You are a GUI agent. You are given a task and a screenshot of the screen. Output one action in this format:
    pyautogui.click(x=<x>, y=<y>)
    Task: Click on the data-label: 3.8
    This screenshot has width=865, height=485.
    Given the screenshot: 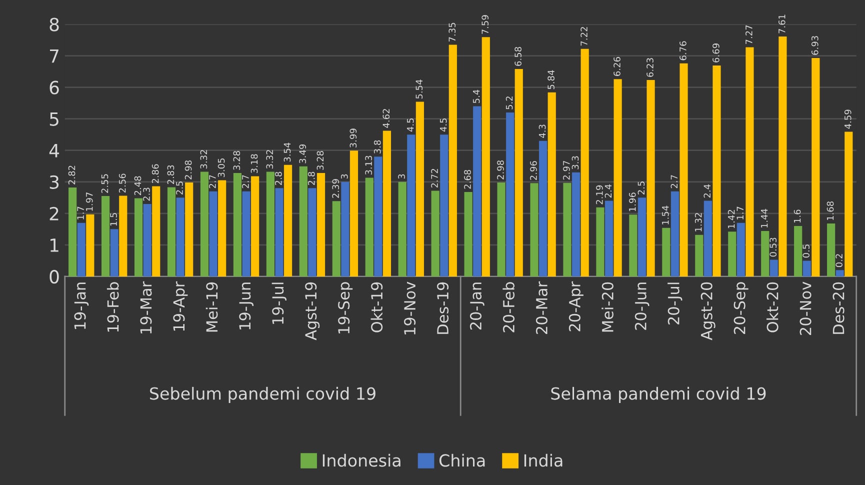 What is the action you would take?
    pyautogui.click(x=377, y=147)
    